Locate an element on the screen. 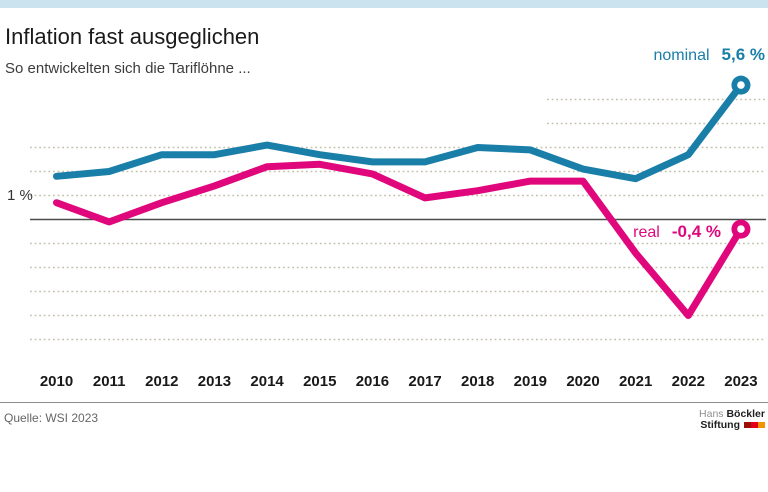 The height and width of the screenshot is (492, 768). hans-boeckler-stiftung-logo: Hans Böckler Stiftung is located at coordinates (732, 421).